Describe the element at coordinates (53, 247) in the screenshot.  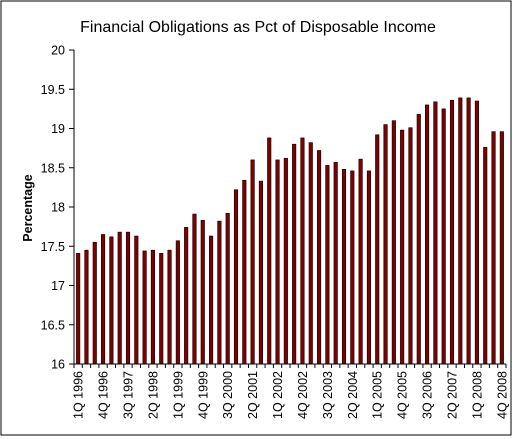
I see `y-tick-label: 17.5` at that location.